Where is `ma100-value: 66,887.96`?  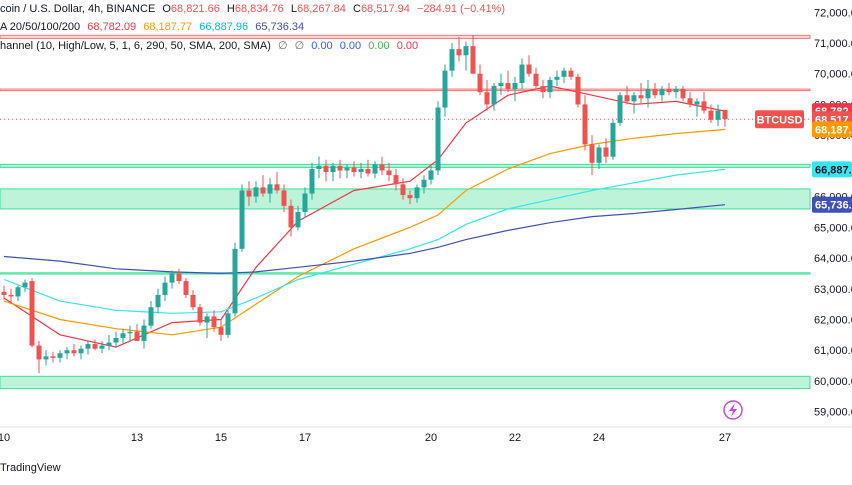
ma100-value: 66,887.96 is located at coordinates (224, 27).